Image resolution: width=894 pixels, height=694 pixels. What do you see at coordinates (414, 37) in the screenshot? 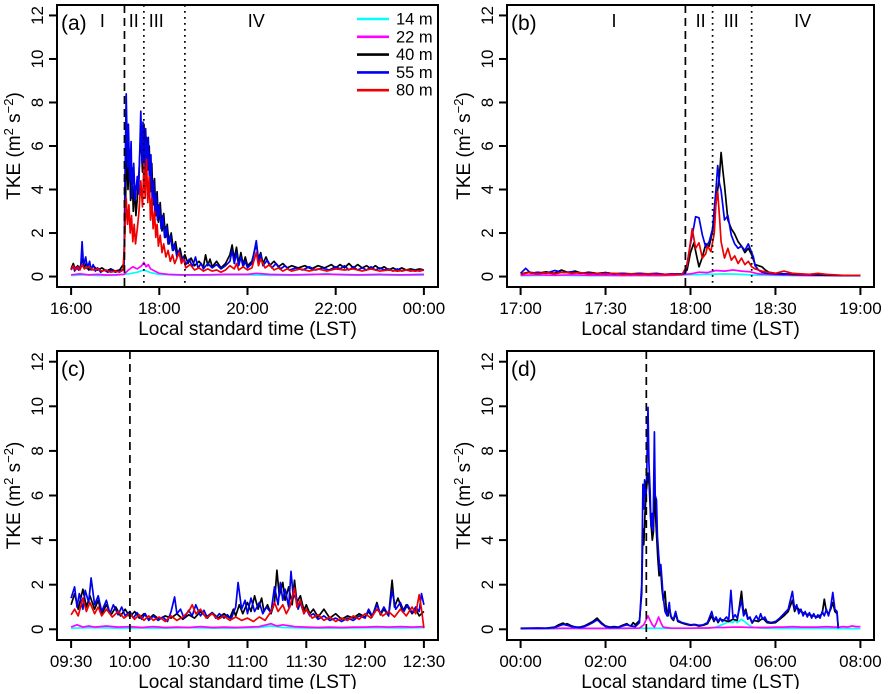
I see `legend-label-h22: 22 m` at bounding box center [414, 37].